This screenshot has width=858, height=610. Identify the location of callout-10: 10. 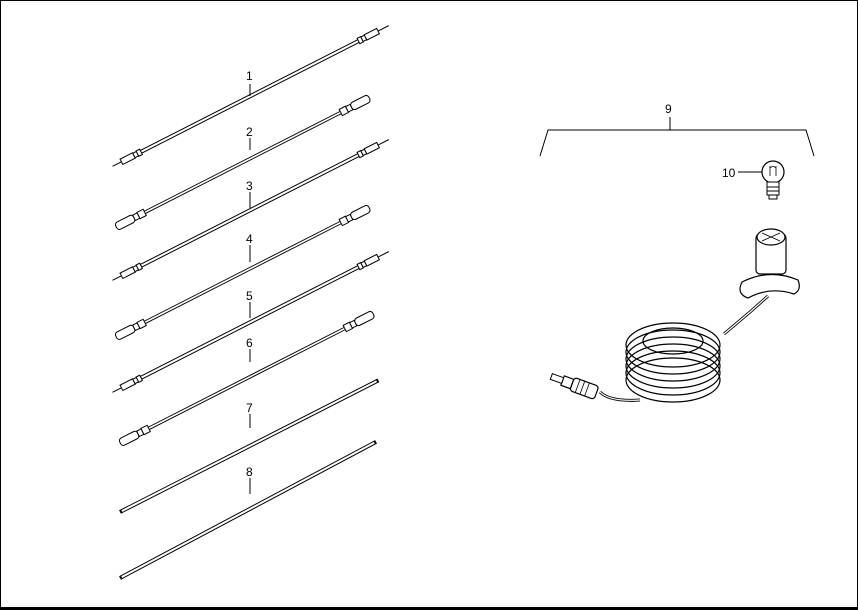
(729, 173).